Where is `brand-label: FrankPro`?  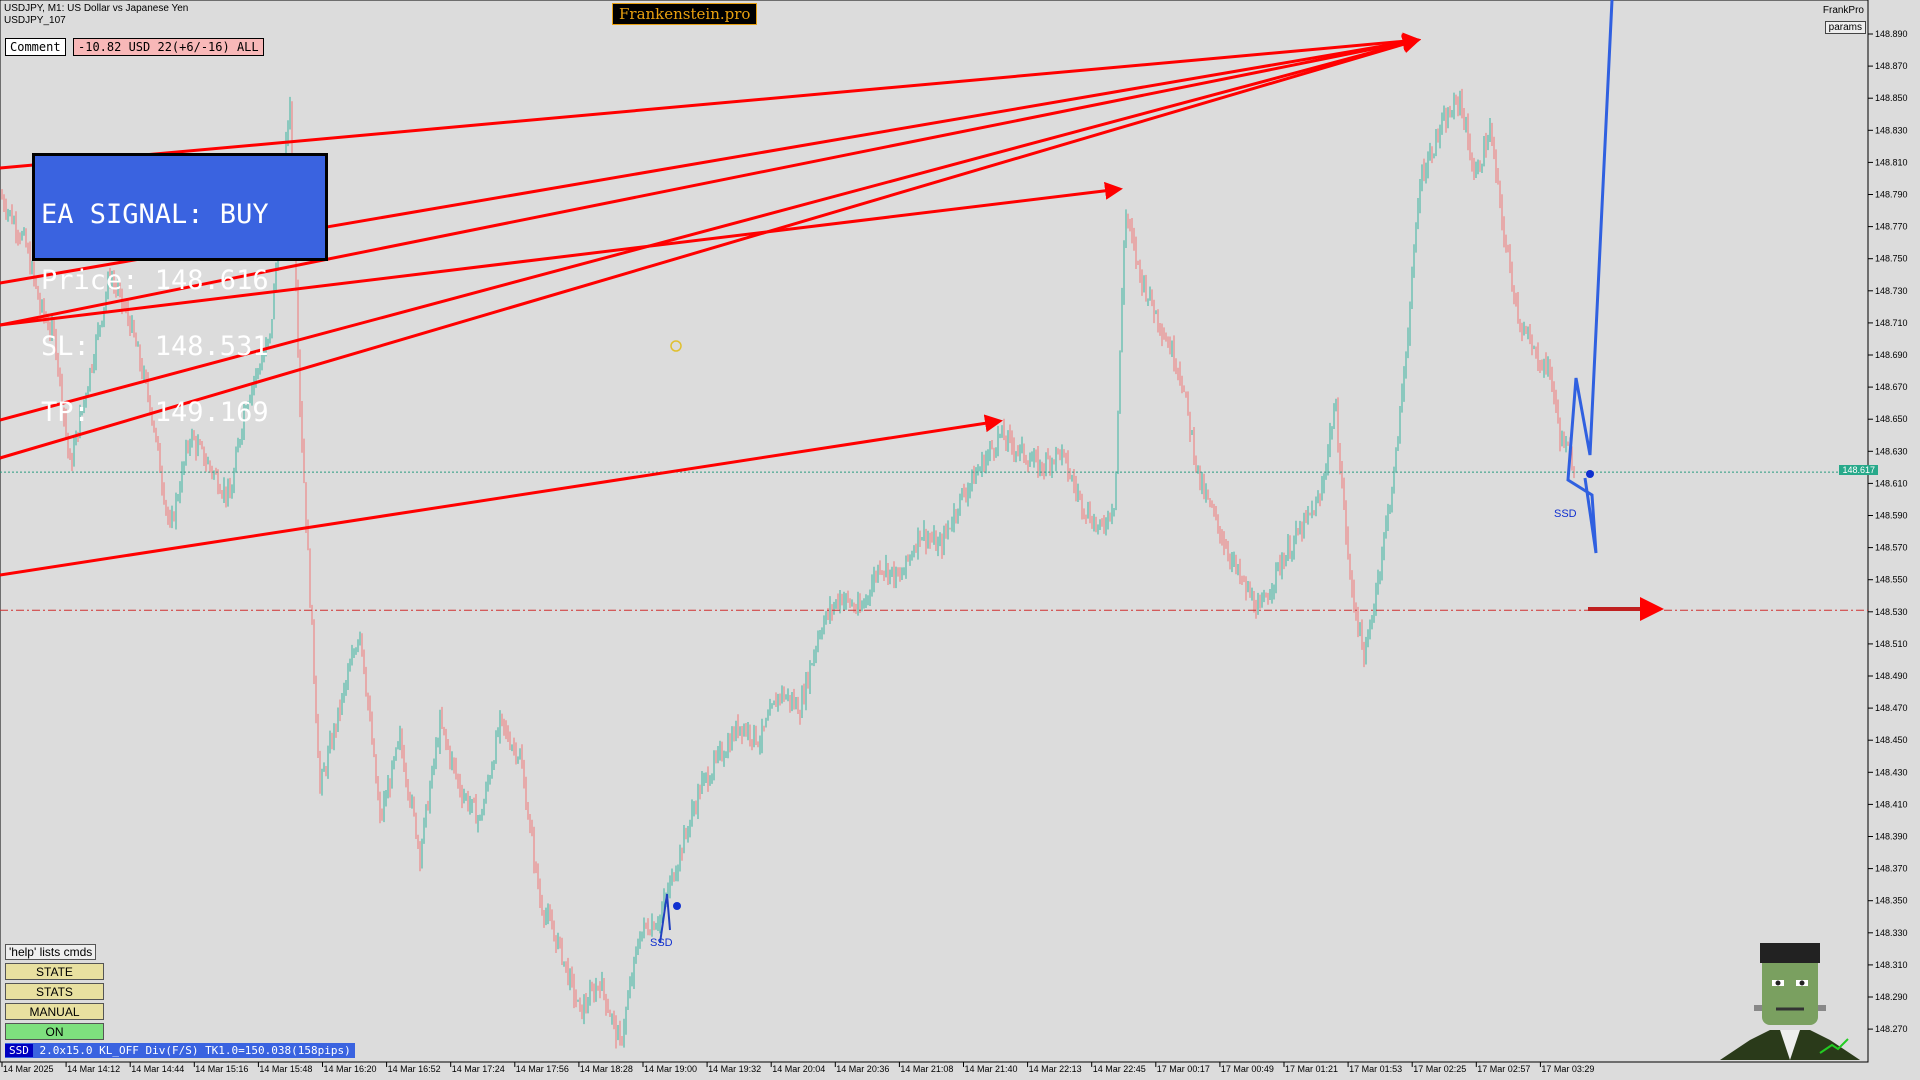
brand-label: FrankPro is located at coordinates (1843, 10).